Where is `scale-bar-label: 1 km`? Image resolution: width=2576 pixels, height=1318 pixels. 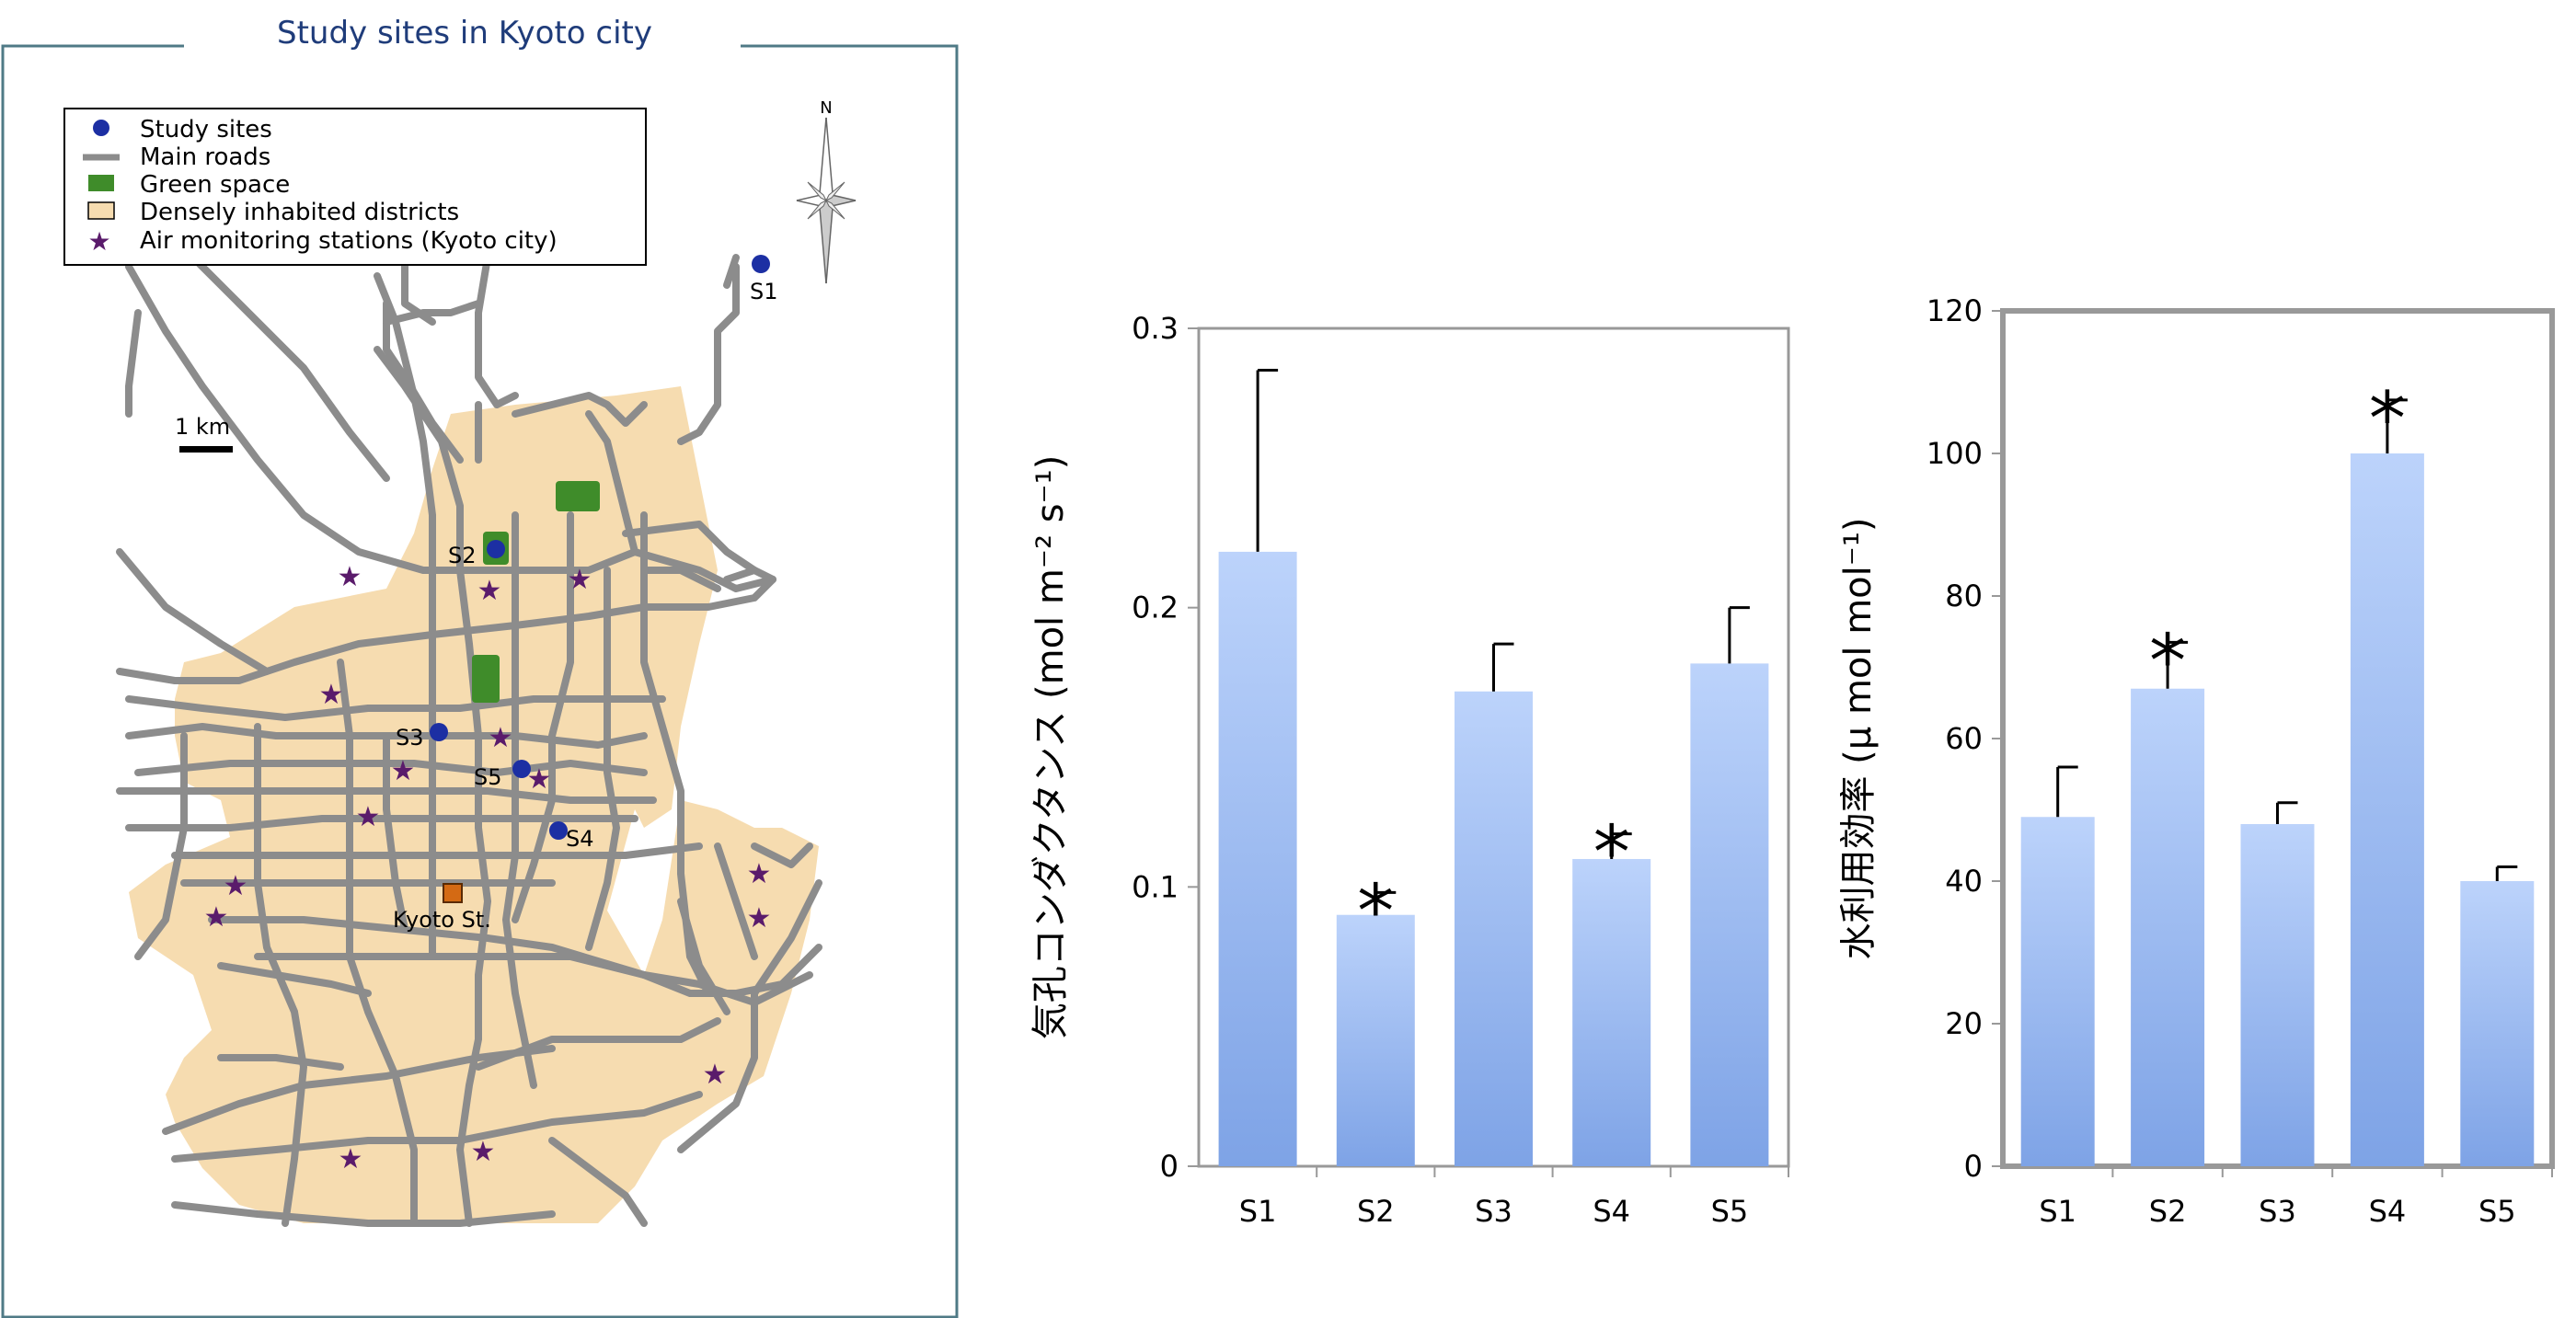
scale-bar-label: 1 km is located at coordinates (202, 427).